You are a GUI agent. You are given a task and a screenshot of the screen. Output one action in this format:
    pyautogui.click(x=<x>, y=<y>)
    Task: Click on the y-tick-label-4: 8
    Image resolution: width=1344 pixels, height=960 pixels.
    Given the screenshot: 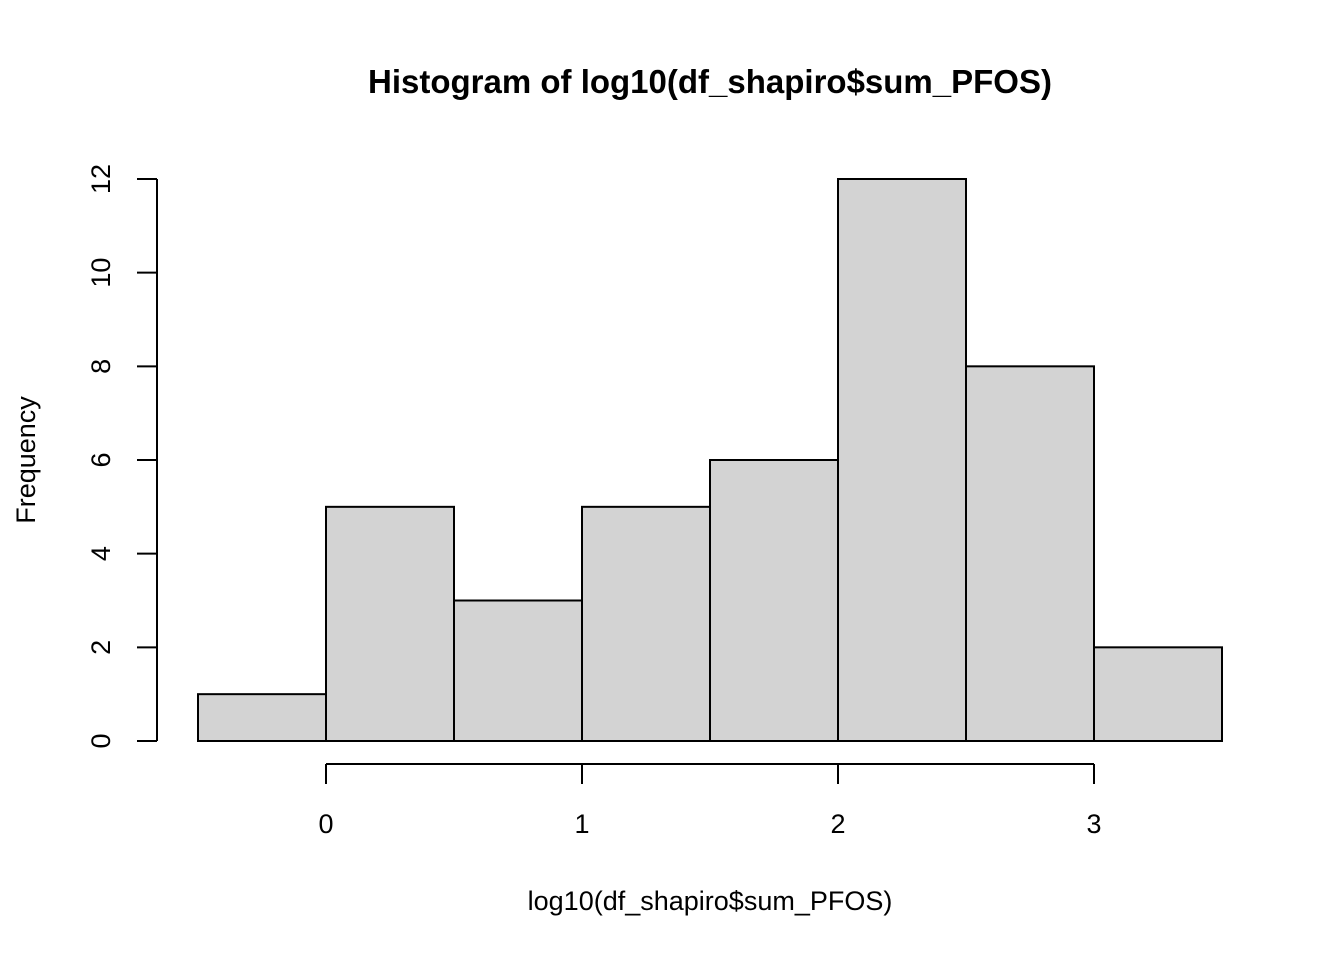 What is the action you would take?
    pyautogui.click(x=101, y=366)
    